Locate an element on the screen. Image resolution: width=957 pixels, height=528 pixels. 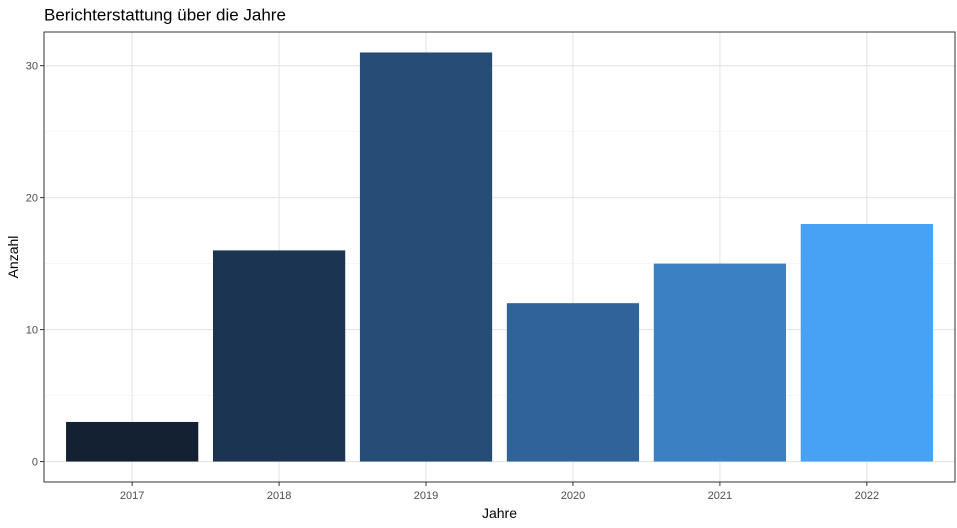
x-tick-label: 2020 is located at coordinates (573, 496).